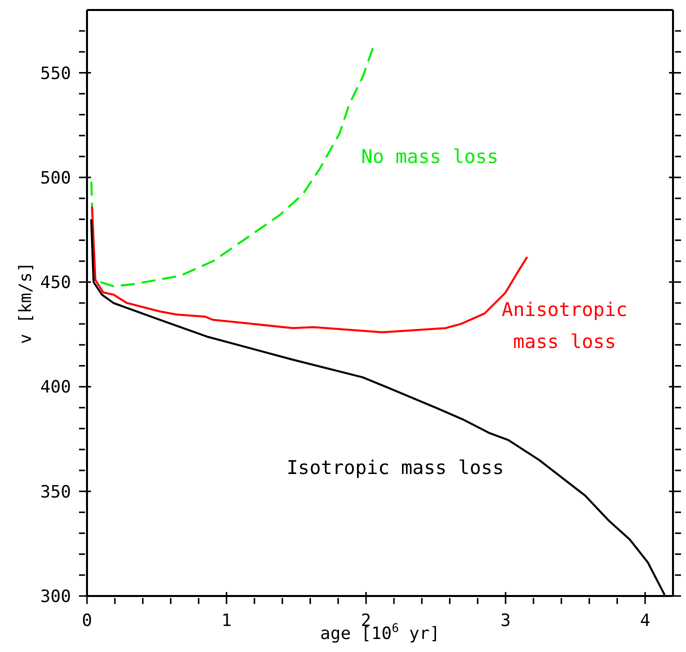 The height and width of the screenshot is (652, 686). What do you see at coordinates (55, 178) in the screenshot?
I see `y-tick-label: 500` at bounding box center [55, 178].